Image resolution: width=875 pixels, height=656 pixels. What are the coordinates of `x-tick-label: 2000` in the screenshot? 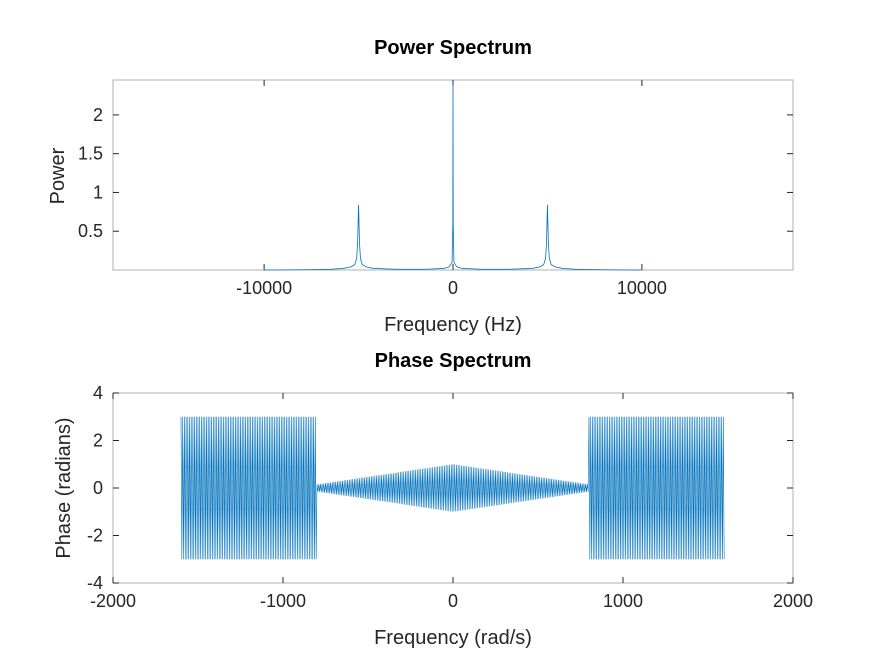 It's located at (793, 601).